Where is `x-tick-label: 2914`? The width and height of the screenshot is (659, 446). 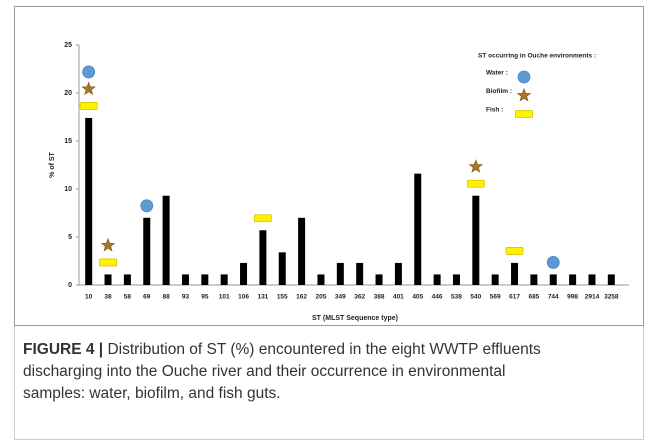 x-tick-label: 2914 is located at coordinates (592, 297).